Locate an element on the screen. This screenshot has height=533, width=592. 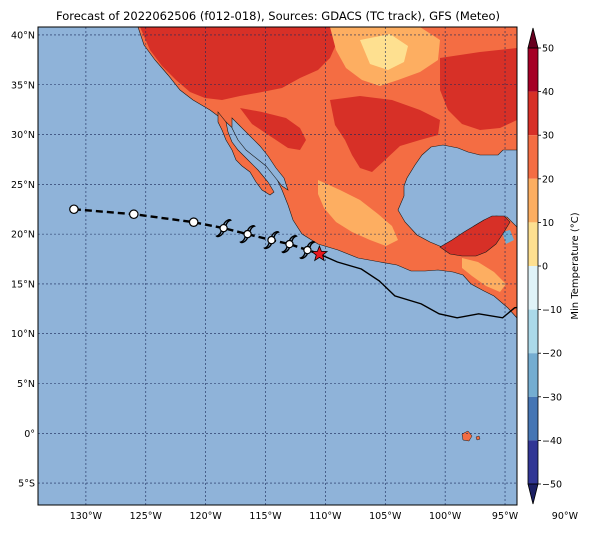
lat-tick-label: 30°N is located at coordinates (23, 135).